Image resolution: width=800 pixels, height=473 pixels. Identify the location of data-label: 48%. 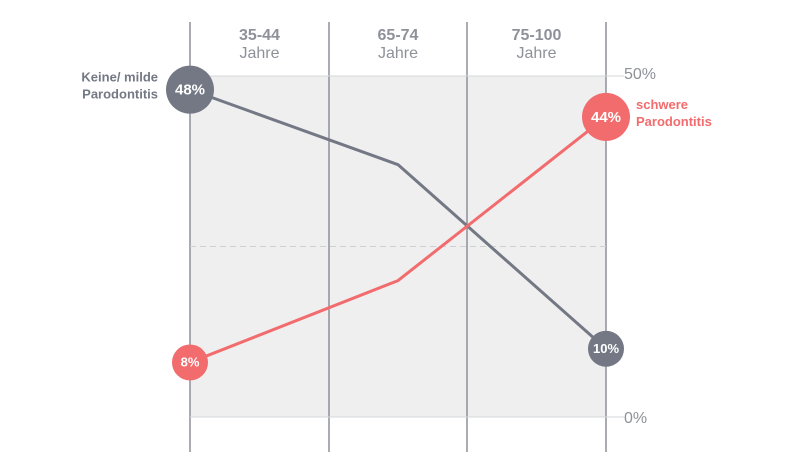
(190, 90).